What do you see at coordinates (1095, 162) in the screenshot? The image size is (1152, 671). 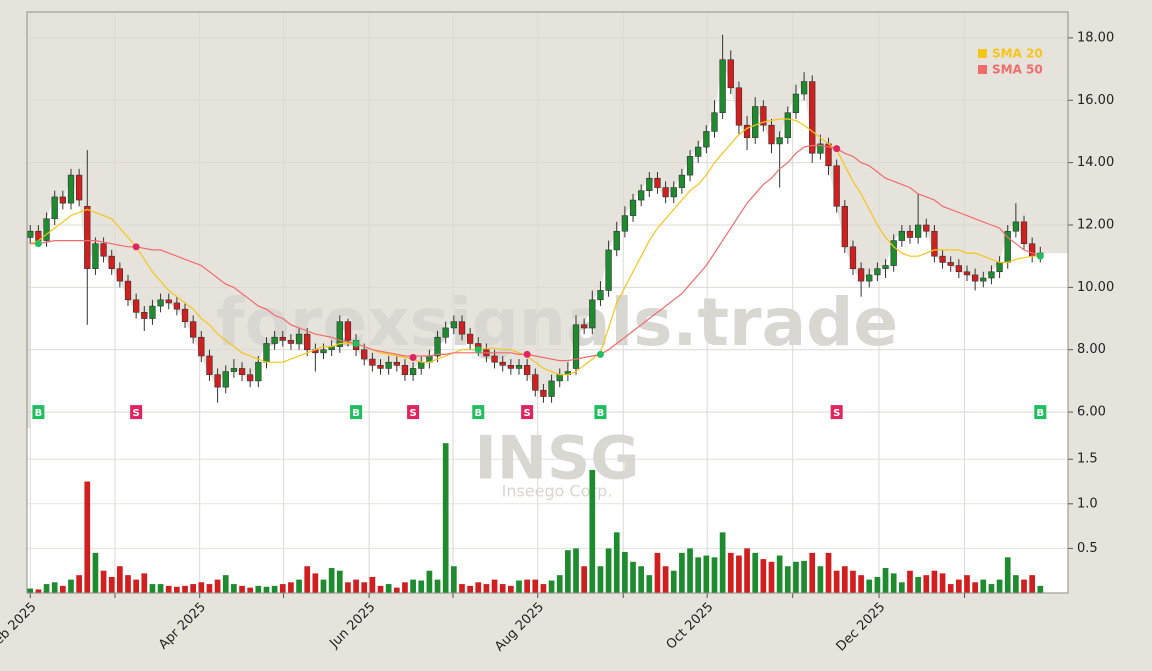 I see `y-tick-label: 14.00` at bounding box center [1095, 162].